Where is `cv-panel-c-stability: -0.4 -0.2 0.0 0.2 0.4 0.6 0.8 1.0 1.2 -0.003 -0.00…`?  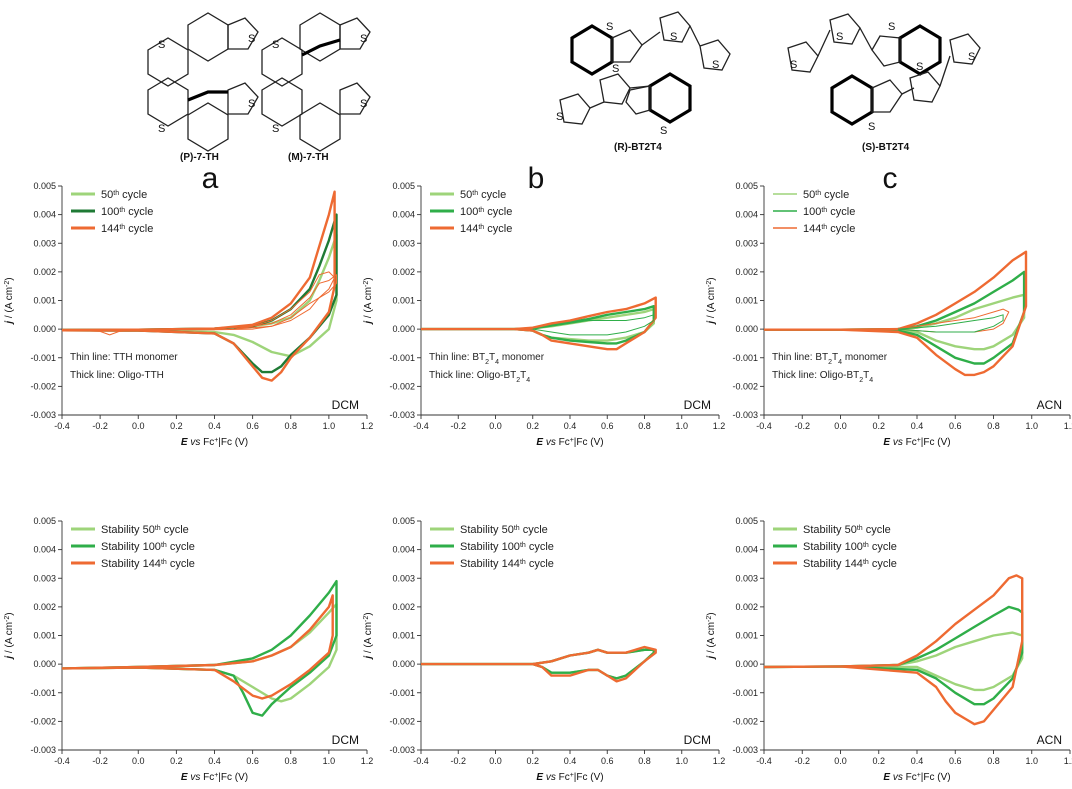
cv-panel-c-stability: -0.4 -0.2 0.0 0.2 0.4 0.6 0.8 1.0 1.2 -0.003 -0.00… is located at coordinates (889, 649).